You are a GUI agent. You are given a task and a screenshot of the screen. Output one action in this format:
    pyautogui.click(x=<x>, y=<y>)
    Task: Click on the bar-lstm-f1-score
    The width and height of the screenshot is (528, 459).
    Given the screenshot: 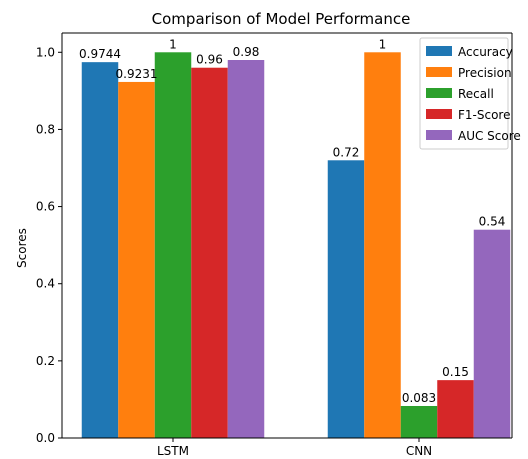 What is the action you would take?
    pyautogui.click(x=209, y=253)
    